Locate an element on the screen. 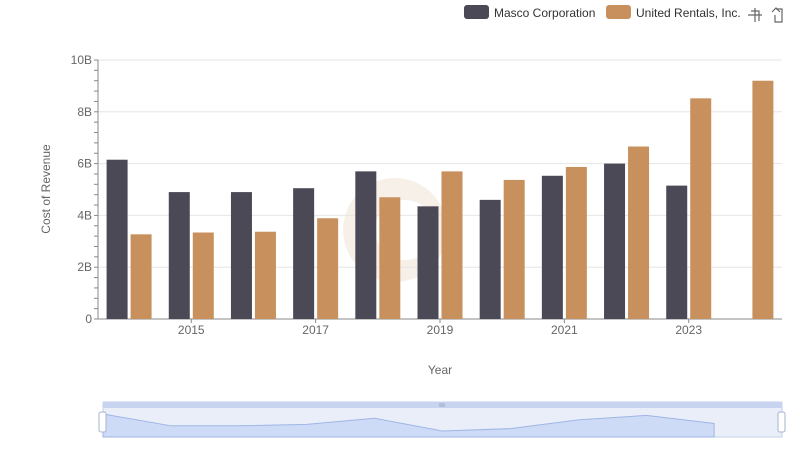  bar-united-rentals-2018 is located at coordinates (390, 258).